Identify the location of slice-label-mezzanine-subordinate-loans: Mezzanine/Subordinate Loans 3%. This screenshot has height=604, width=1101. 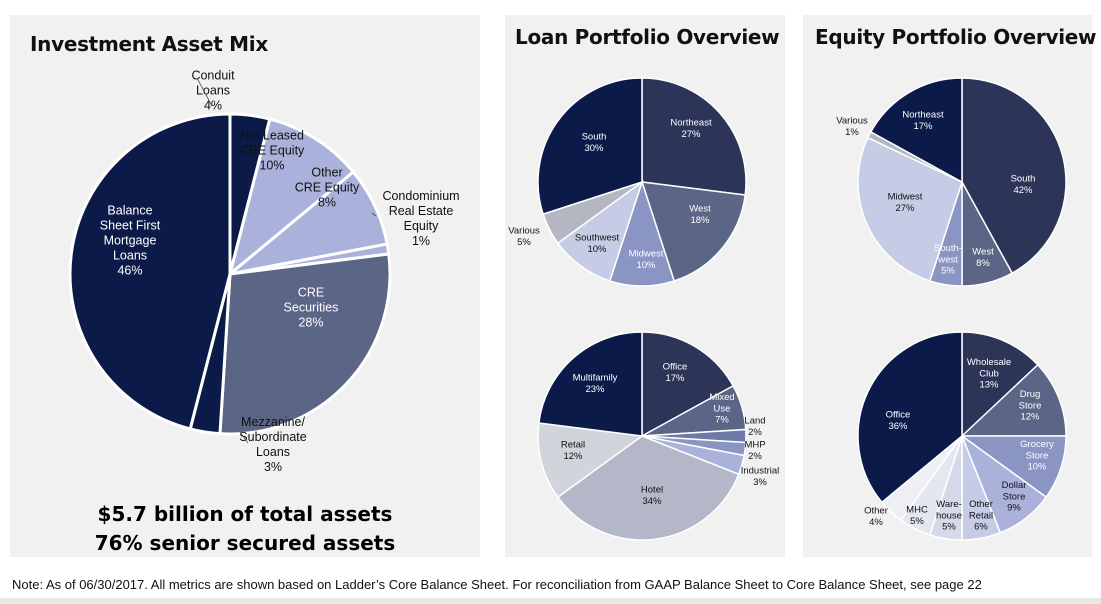
(272, 444).